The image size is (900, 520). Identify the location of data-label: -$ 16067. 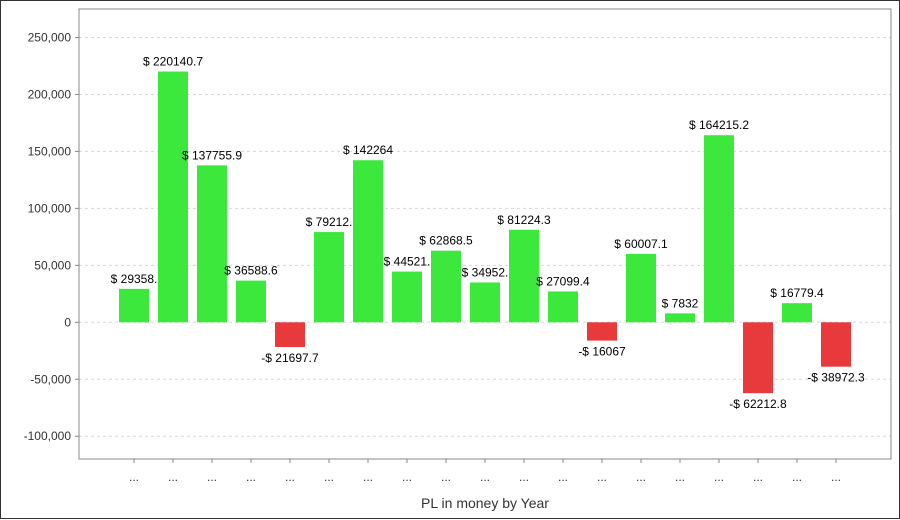
(602, 352).